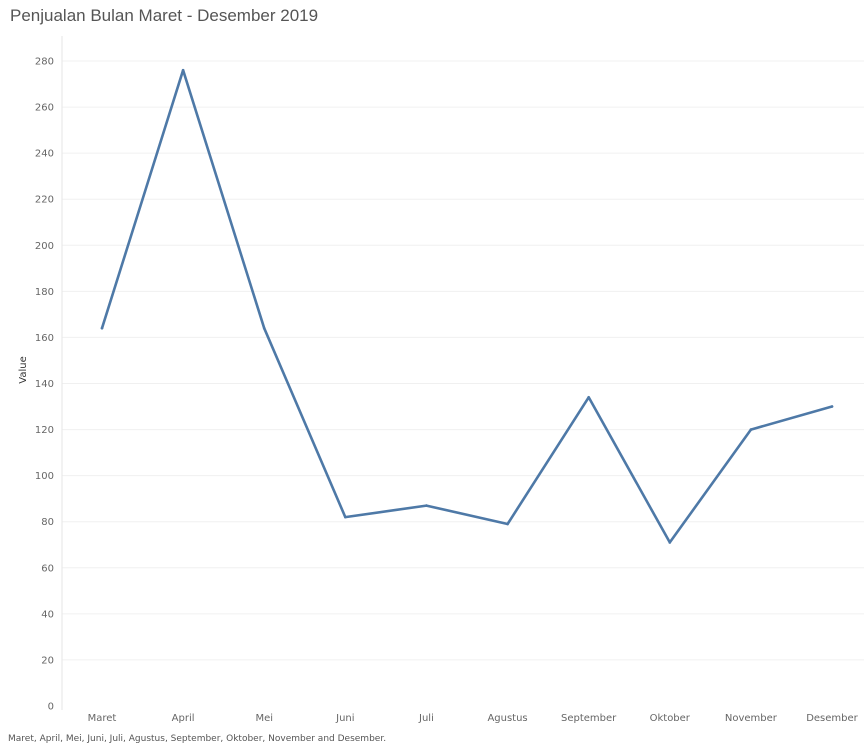 The width and height of the screenshot is (864, 747). What do you see at coordinates (47, 522) in the screenshot?
I see `y-tick-label: 80` at bounding box center [47, 522].